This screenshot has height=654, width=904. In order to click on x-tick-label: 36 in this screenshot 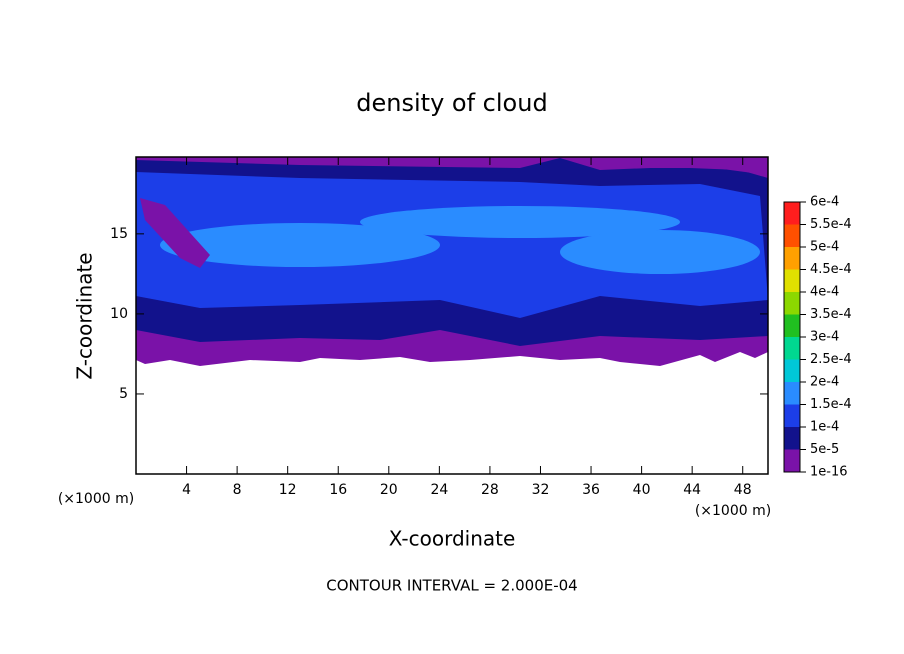, I will do `click(591, 490)`.